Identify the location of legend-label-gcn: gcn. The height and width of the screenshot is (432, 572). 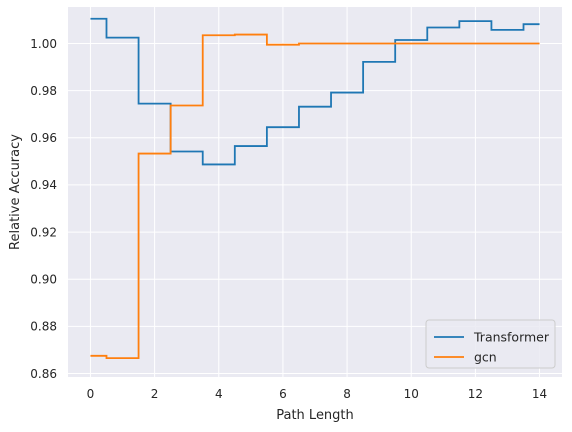
(485, 357).